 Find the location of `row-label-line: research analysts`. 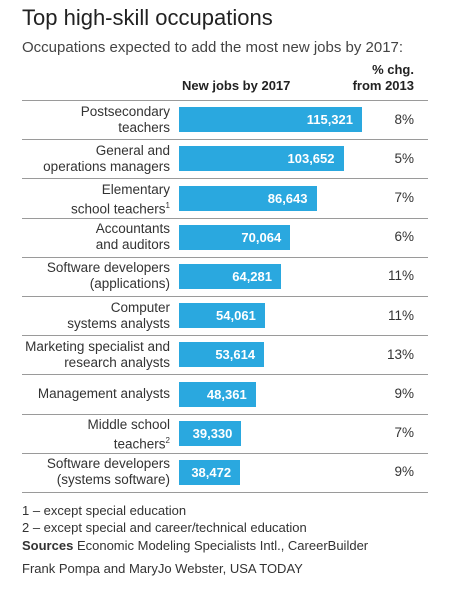

row-label-line: research analysts is located at coordinates (117, 362).